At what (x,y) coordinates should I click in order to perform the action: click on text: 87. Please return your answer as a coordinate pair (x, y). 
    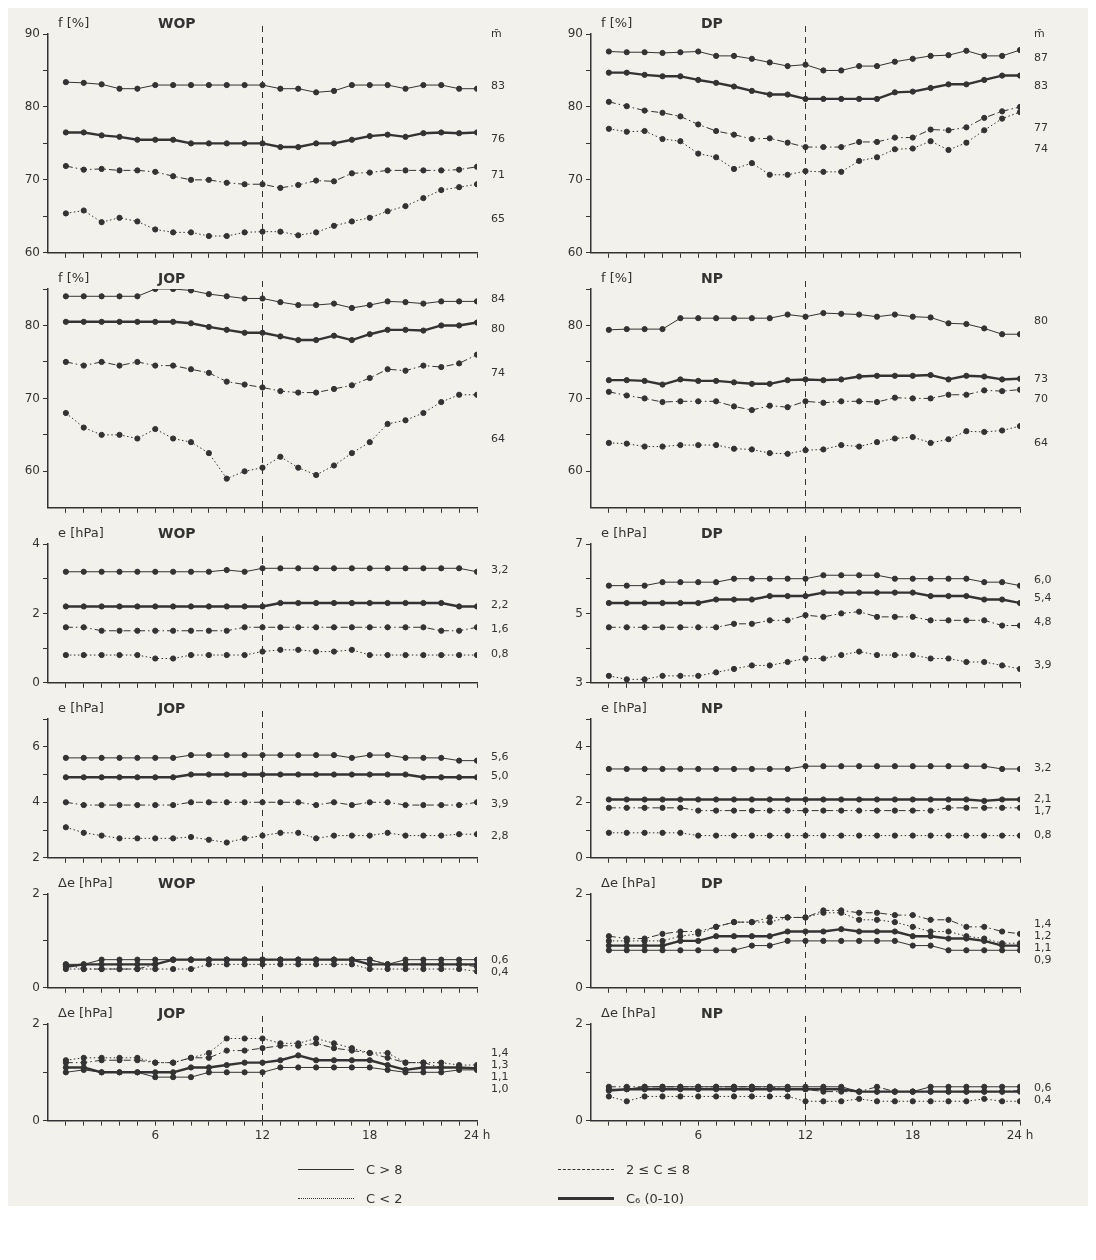
    Looking at the image, I should click on (1041, 57).